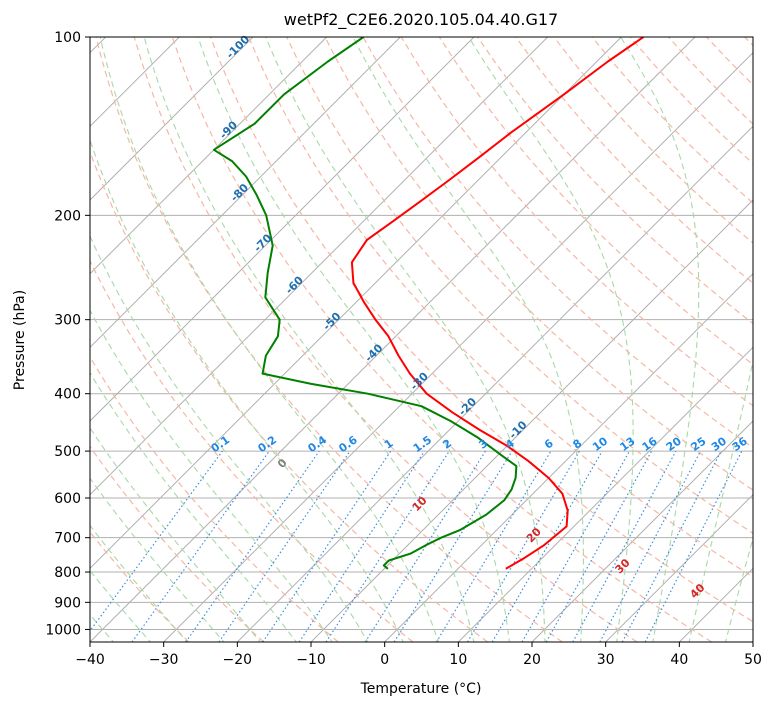 The image size is (775, 708). I want to click on x-tick-label: 50, so click(753, 660).